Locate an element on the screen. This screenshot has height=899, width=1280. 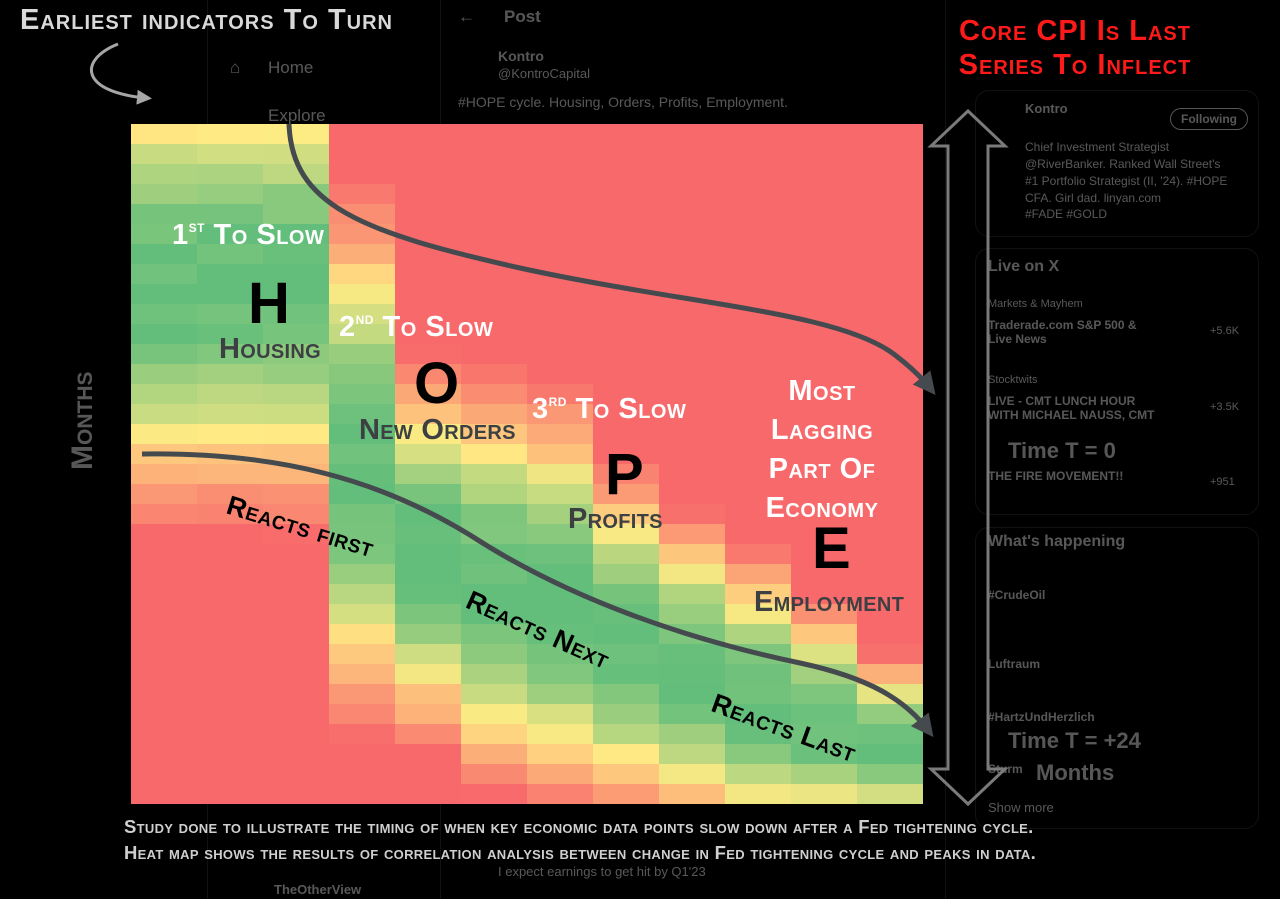
lagging-line-4: Economy is located at coordinates (822, 508).